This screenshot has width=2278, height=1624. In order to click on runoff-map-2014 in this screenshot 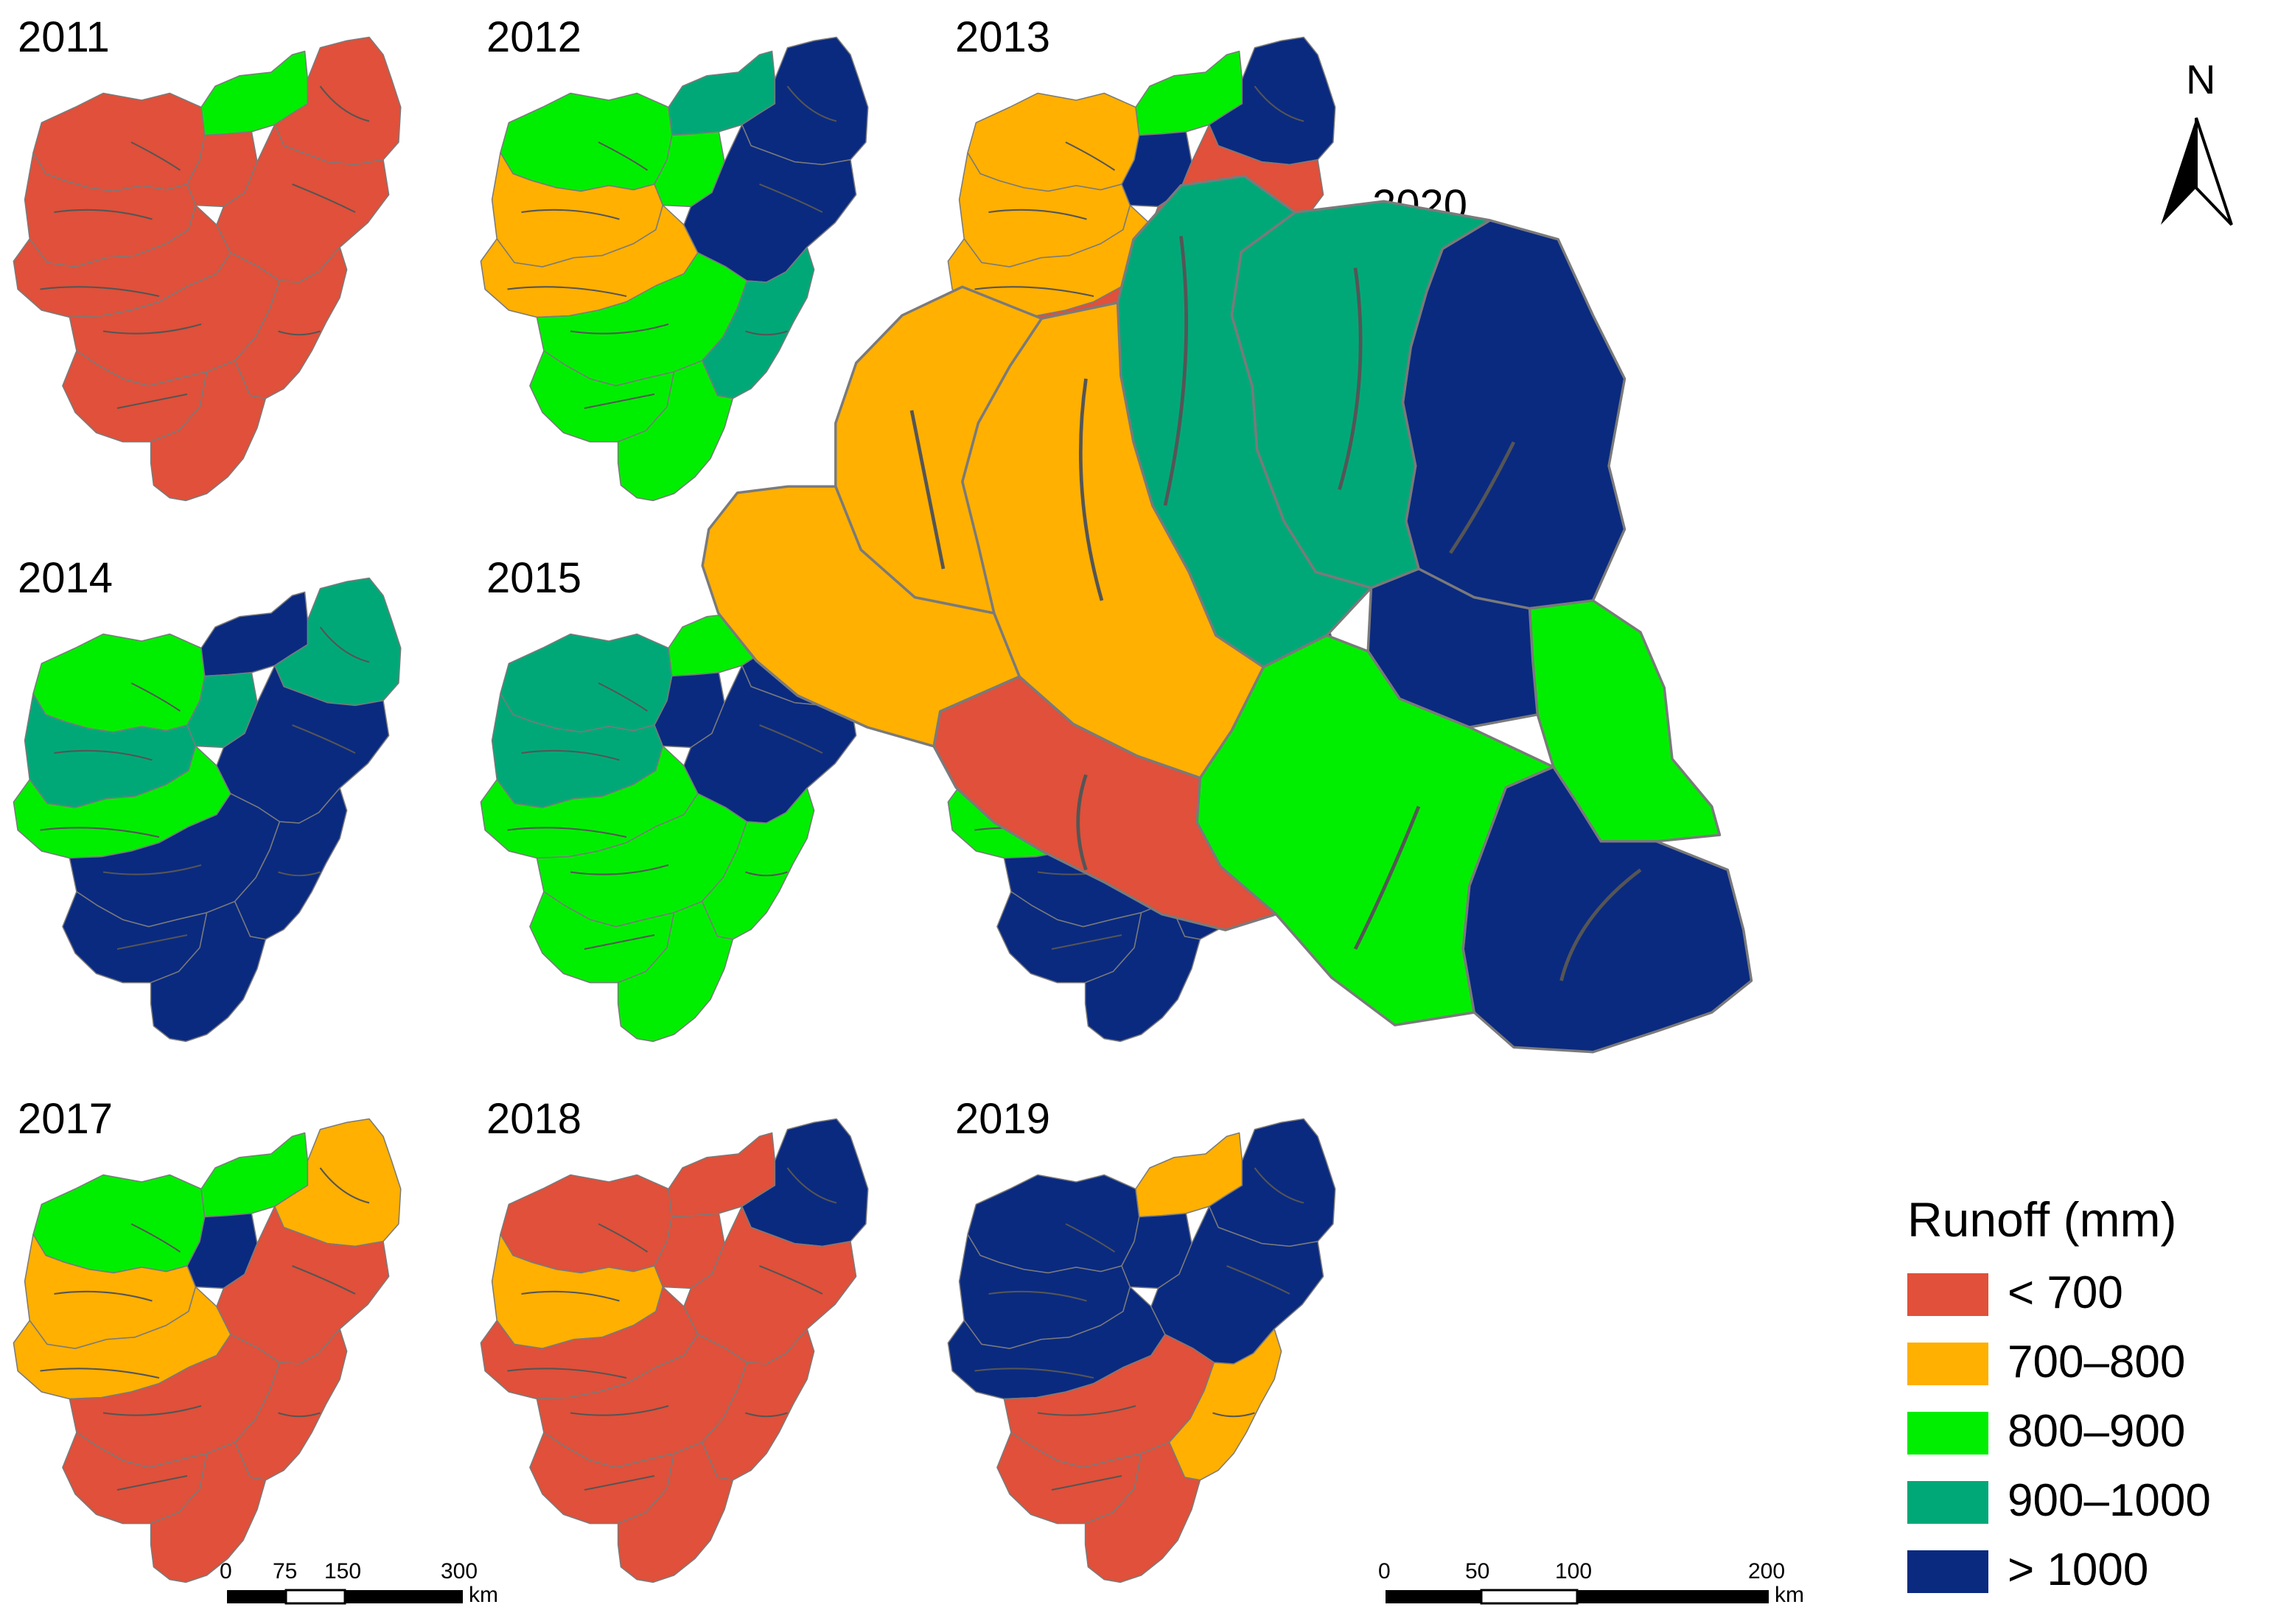, I will do `click(208, 810)`.